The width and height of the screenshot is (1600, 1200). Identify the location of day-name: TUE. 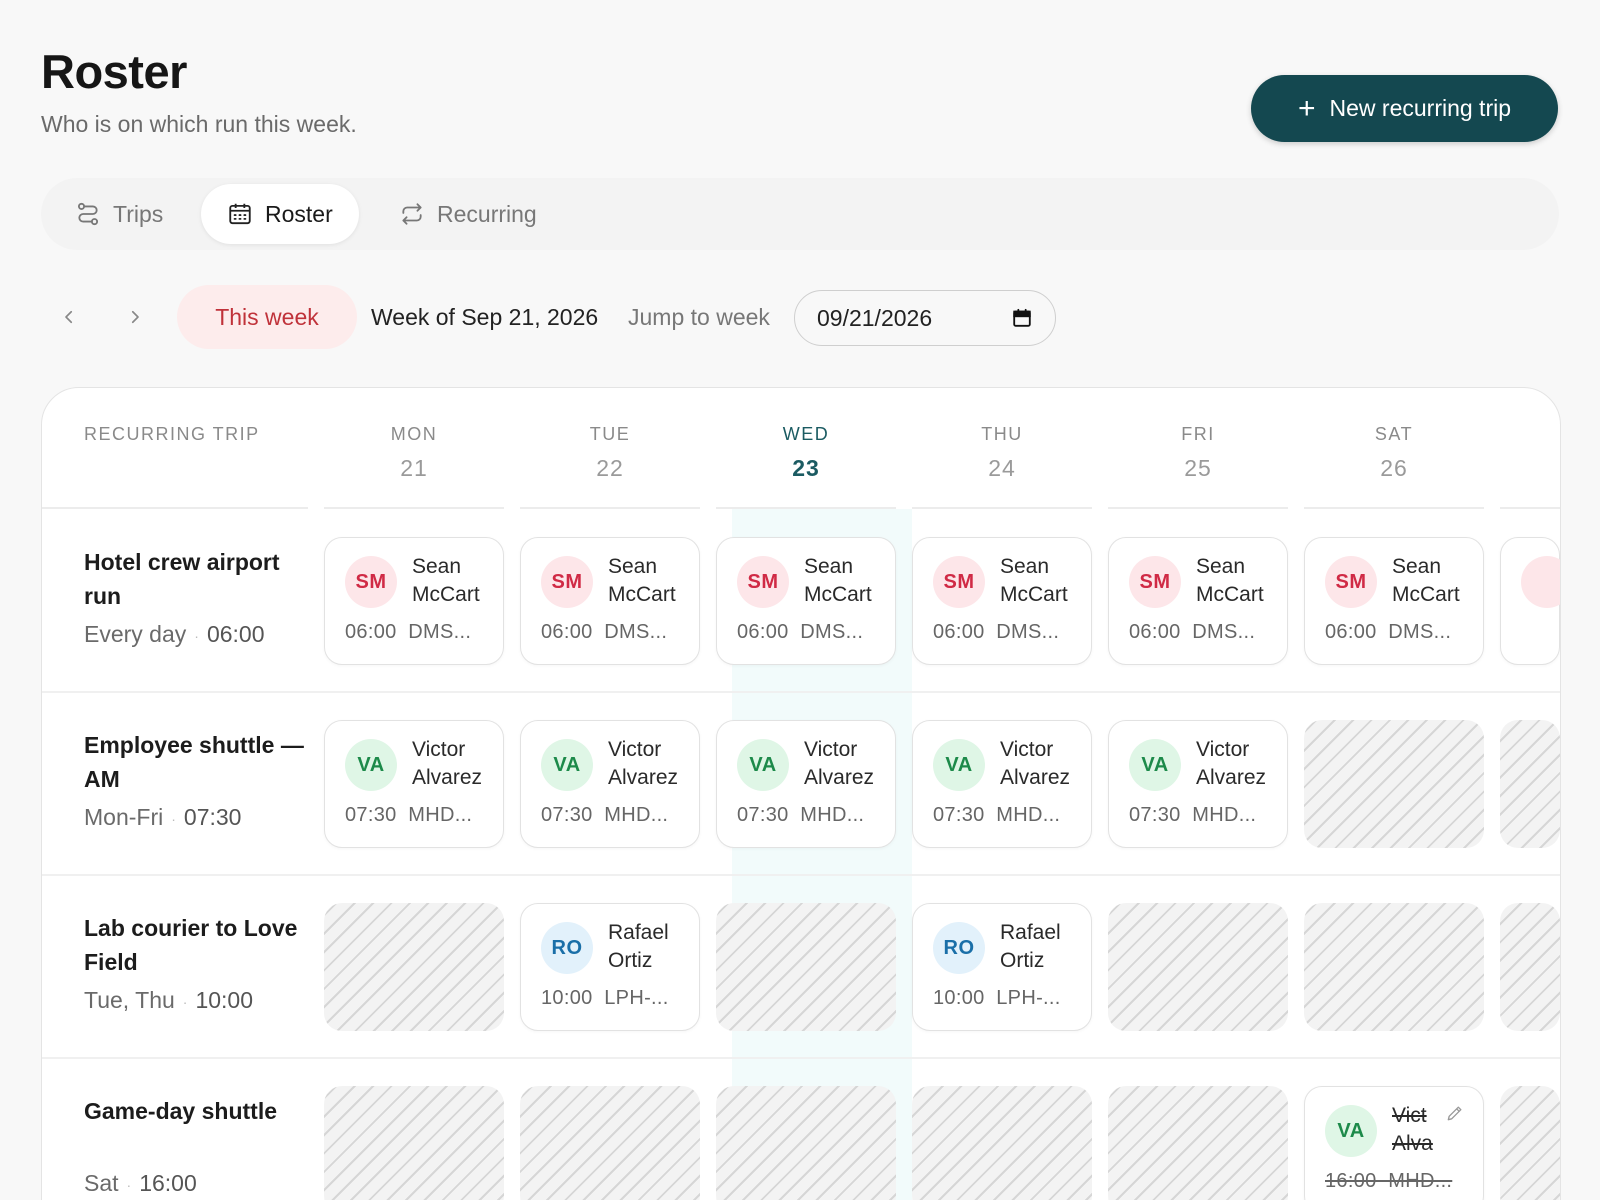
(610, 434).